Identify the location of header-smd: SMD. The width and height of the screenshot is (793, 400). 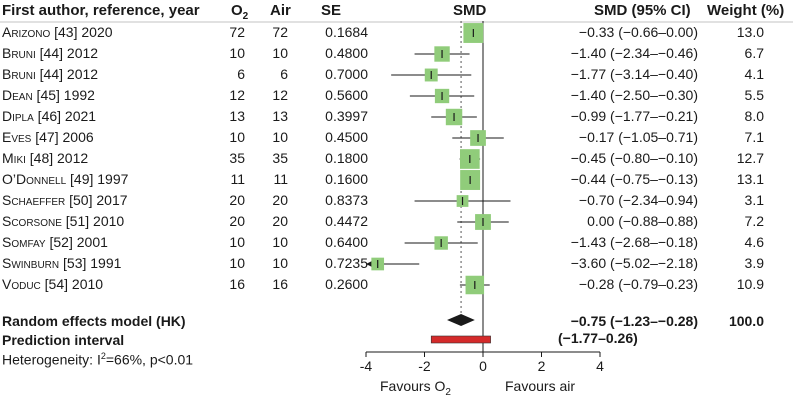
(470, 10).